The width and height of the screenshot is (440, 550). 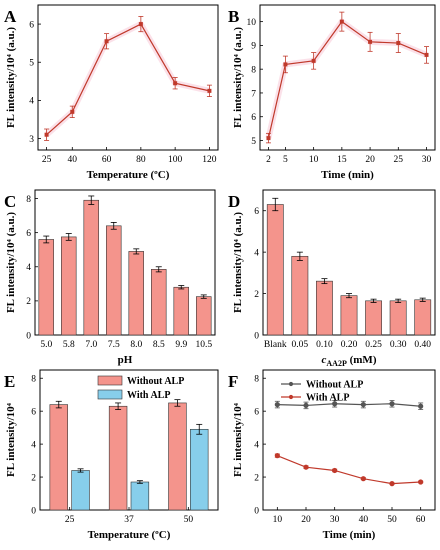 I want to click on x-tick-label: 0.30, so click(x=398, y=345).